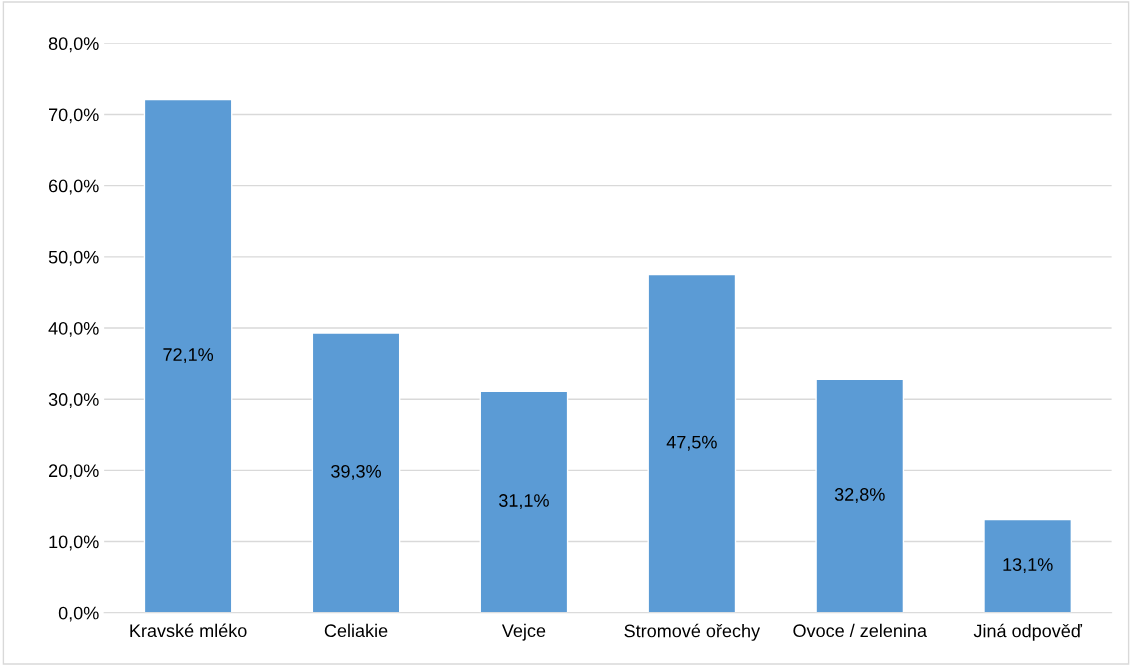 Image resolution: width=1132 pixels, height=666 pixels. Describe the element at coordinates (73, 258) in the screenshot. I see `y-tick-label: 50,0%` at that location.